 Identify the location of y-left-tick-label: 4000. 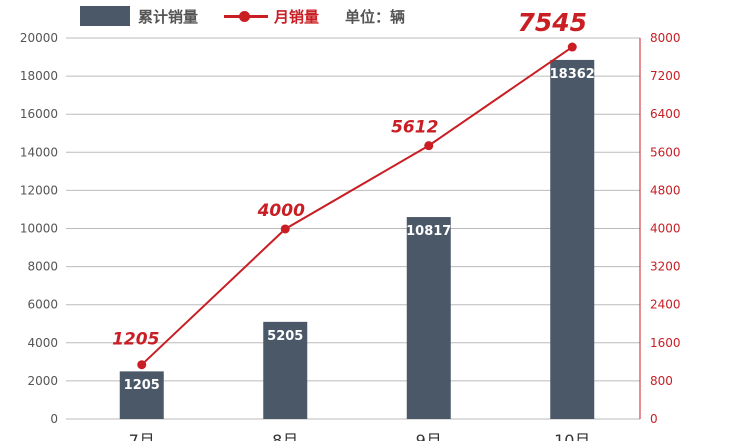
(42, 343).